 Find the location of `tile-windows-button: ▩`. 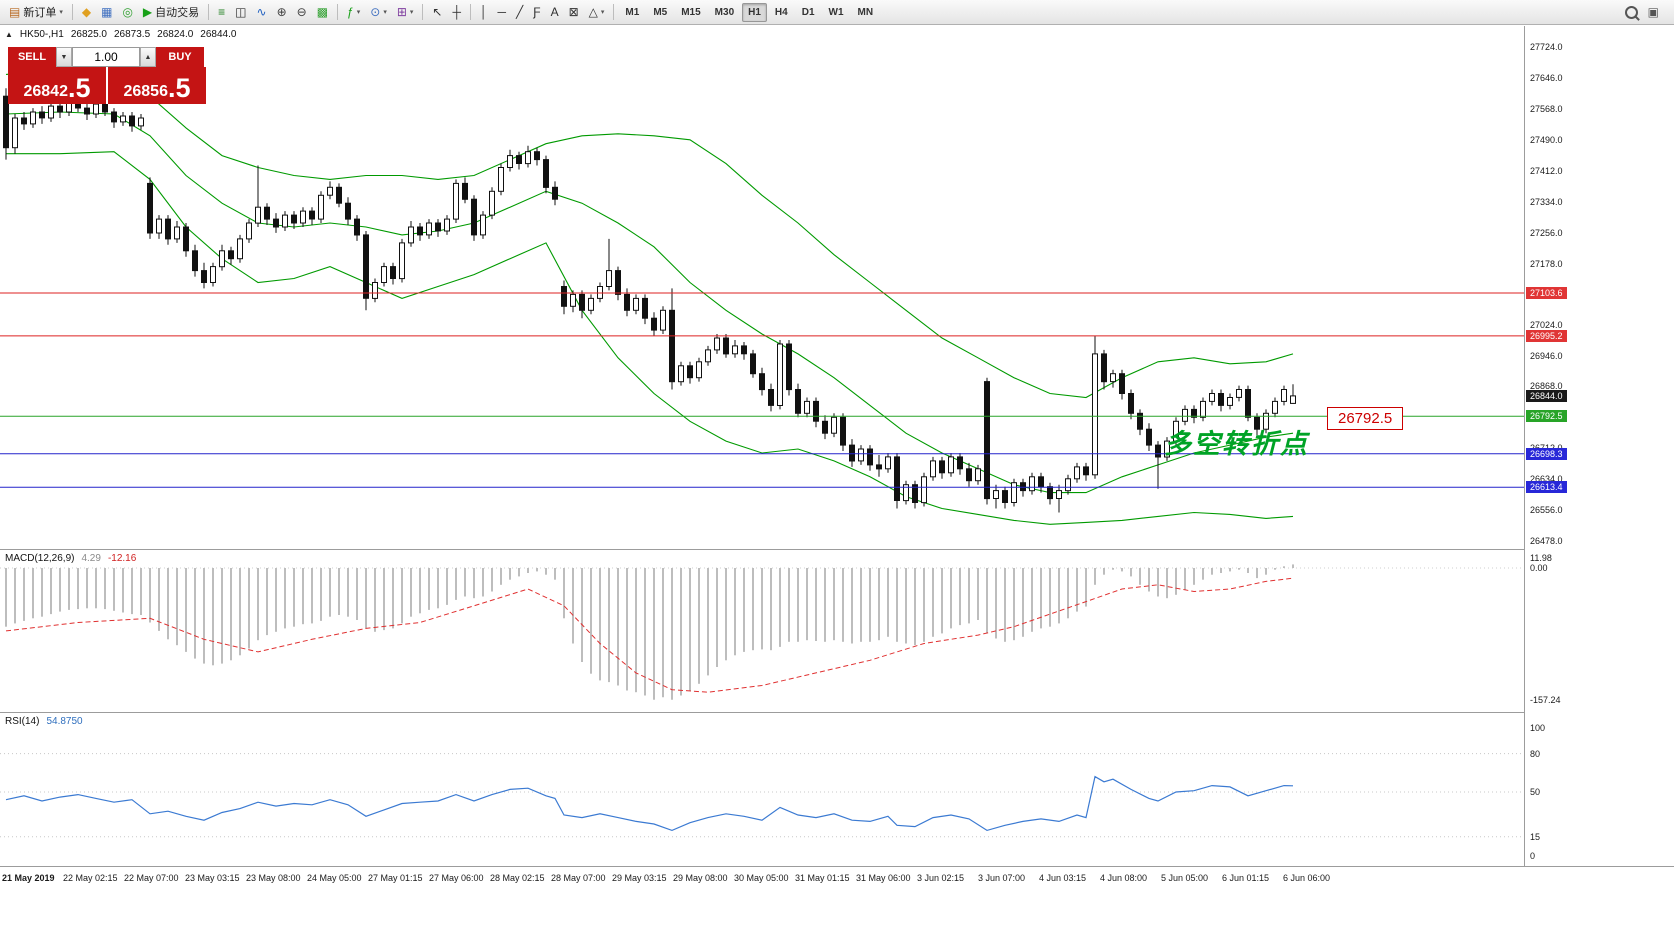

tile-windows-button: ▩ is located at coordinates (322, 12).